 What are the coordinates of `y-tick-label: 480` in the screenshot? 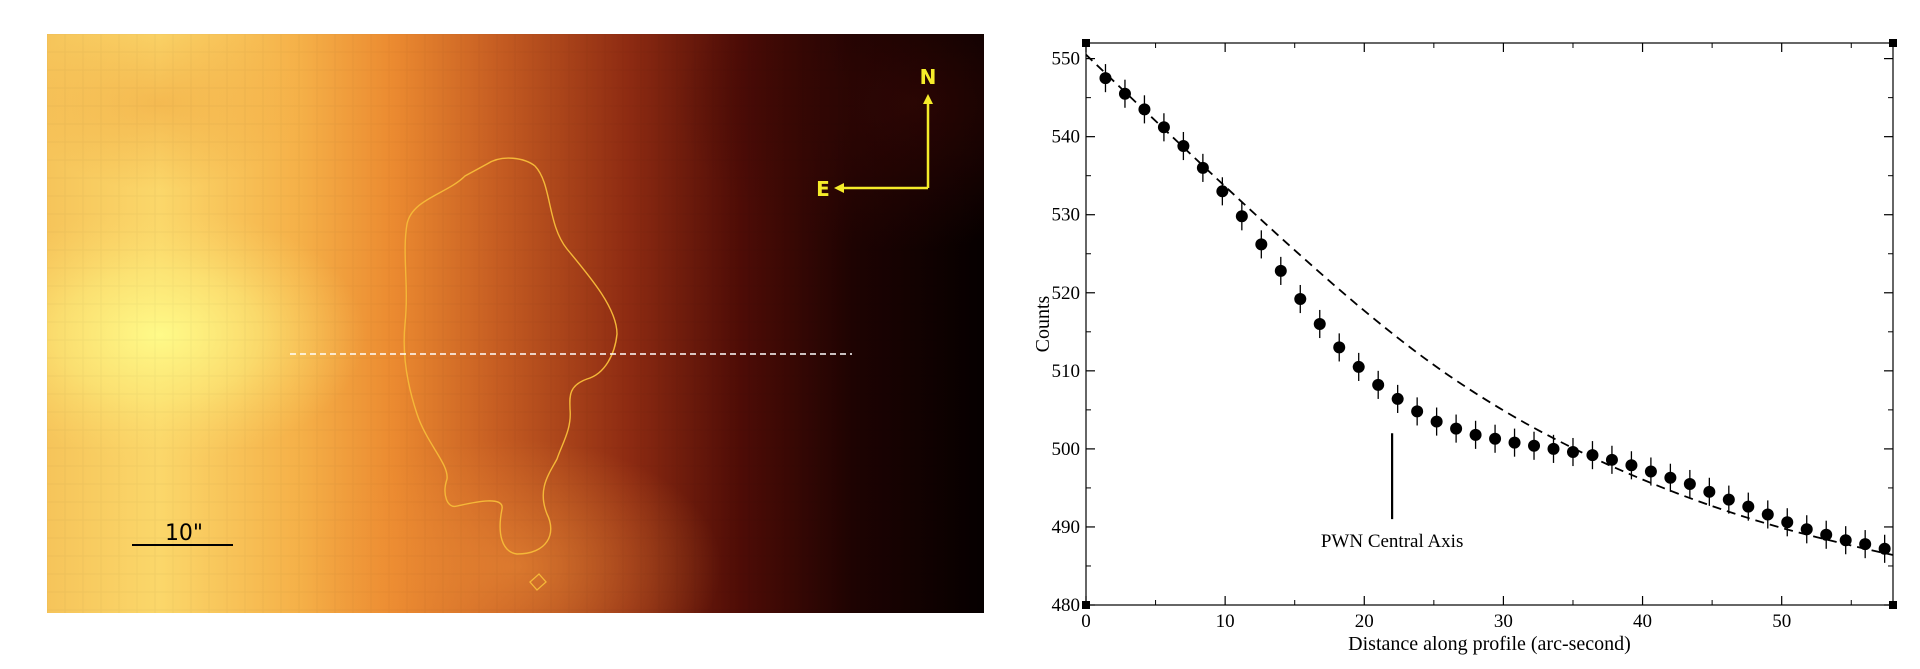 It's located at (1066, 605).